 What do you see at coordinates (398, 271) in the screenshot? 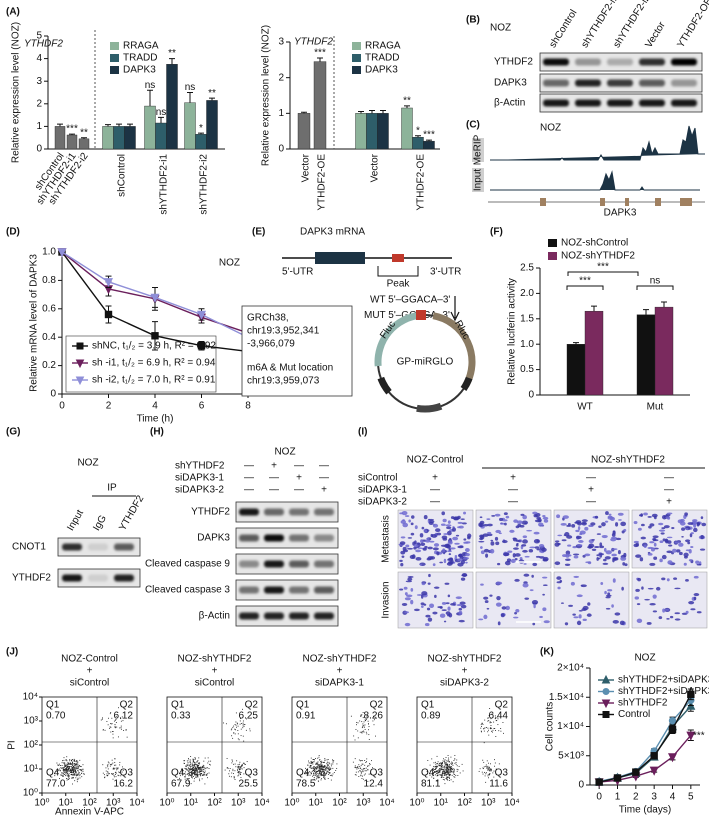
I see `peak-bracket` at bounding box center [398, 271].